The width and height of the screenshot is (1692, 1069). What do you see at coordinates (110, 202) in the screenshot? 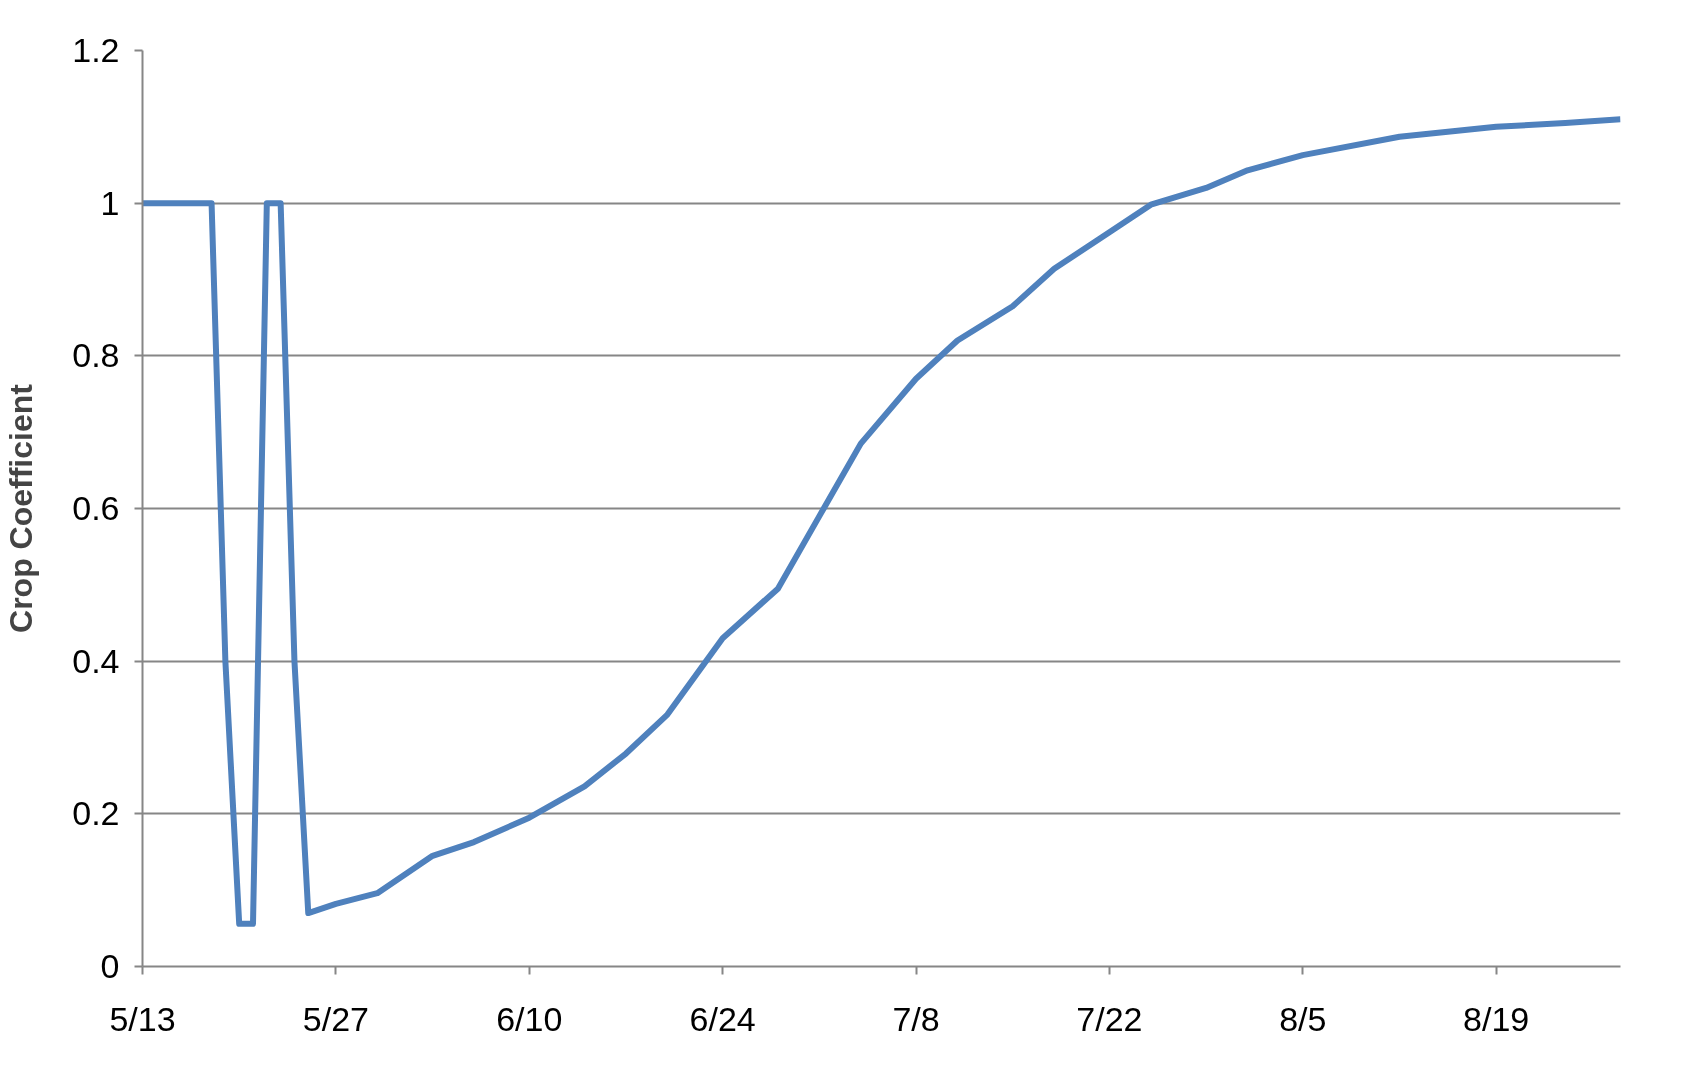
I see `y-tick-label: 1` at bounding box center [110, 202].